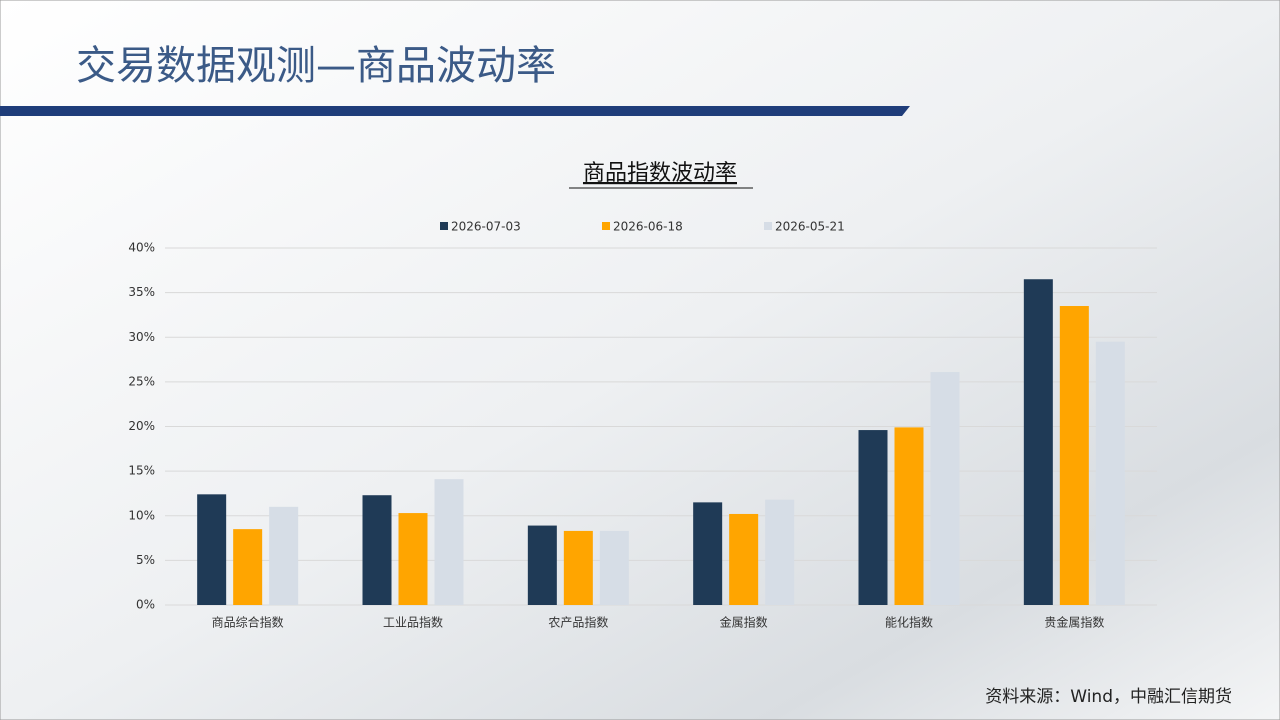 The width and height of the screenshot is (1280, 720). I want to click on y-tick-label: 0%, so click(145, 605).